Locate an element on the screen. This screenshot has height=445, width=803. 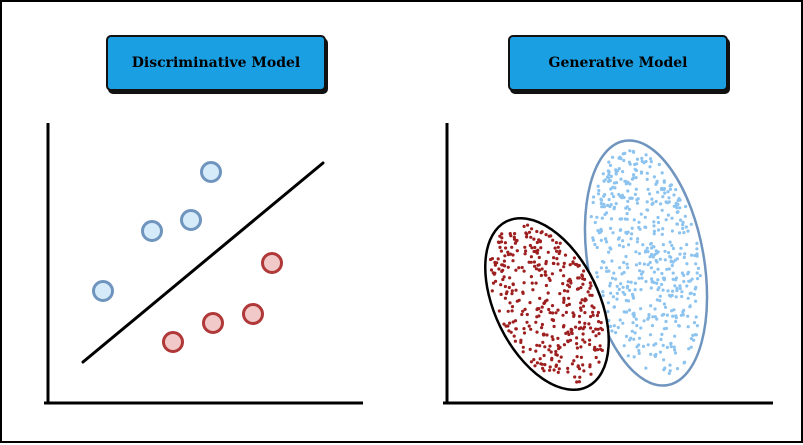
discriminative-title: Discriminative Model is located at coordinates (216, 63).